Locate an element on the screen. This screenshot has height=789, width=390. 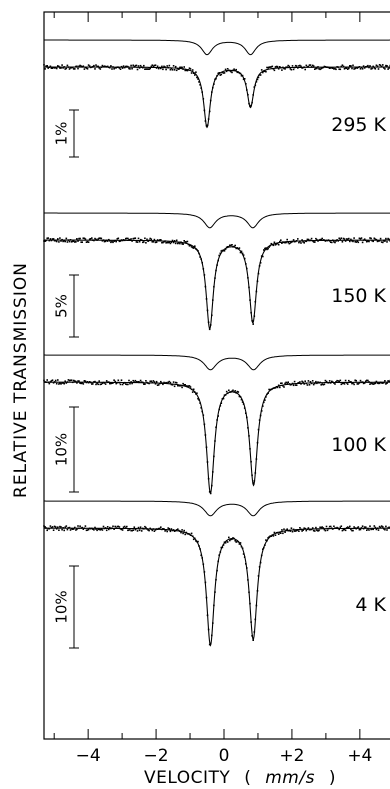
fit-curve is located at coordinates (217, 587).